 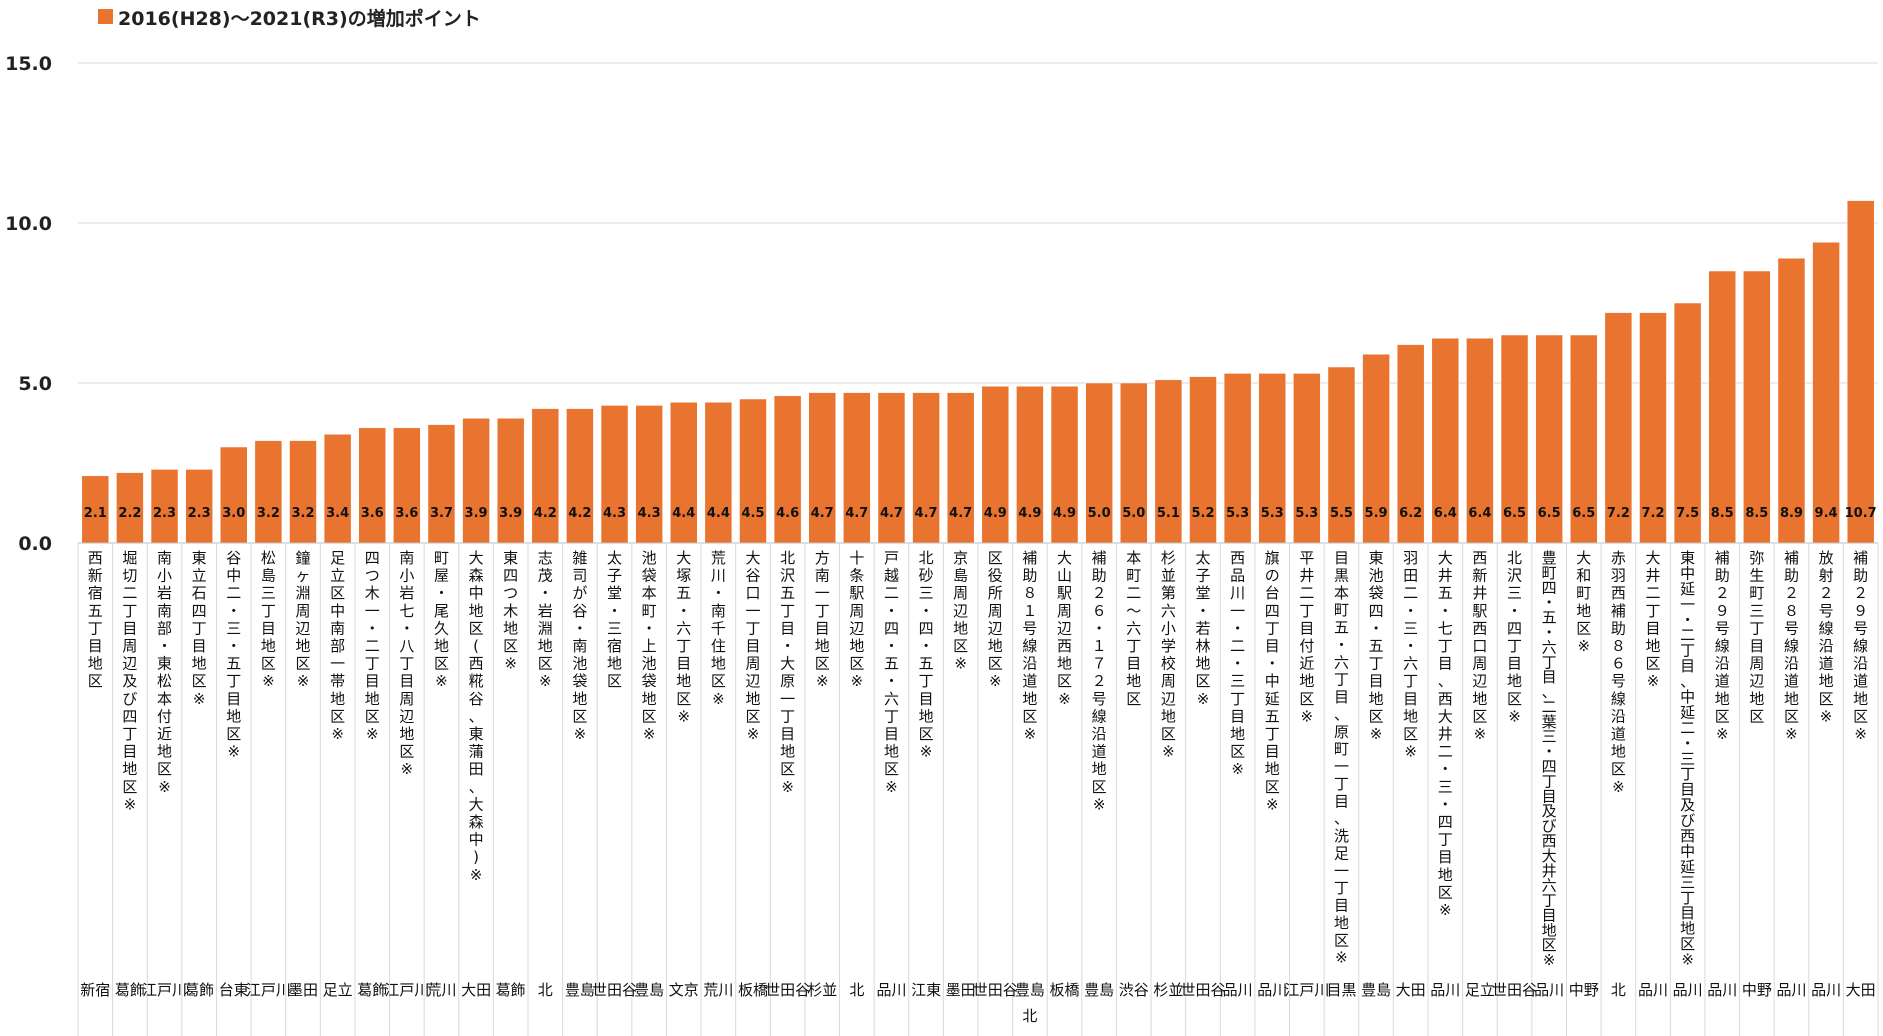 What do you see at coordinates (1514, 637) in the screenshot?
I see `x-tick-label: 北沢三・四丁目地区※` at bounding box center [1514, 637].